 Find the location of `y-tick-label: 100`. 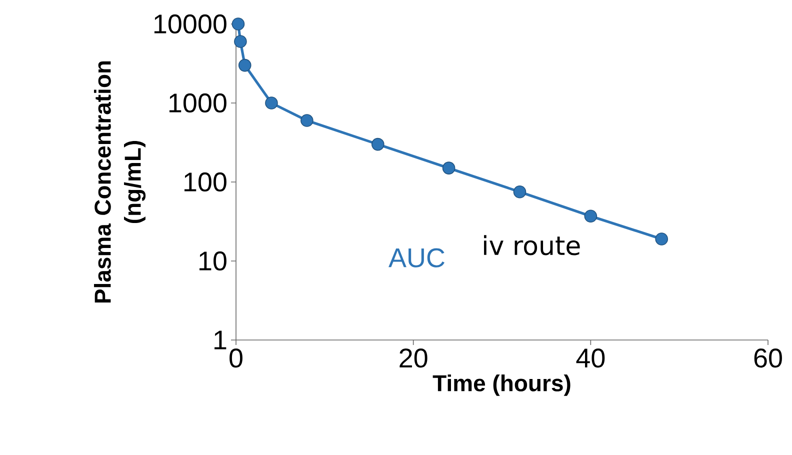

y-tick-label: 100 is located at coordinates (205, 182).